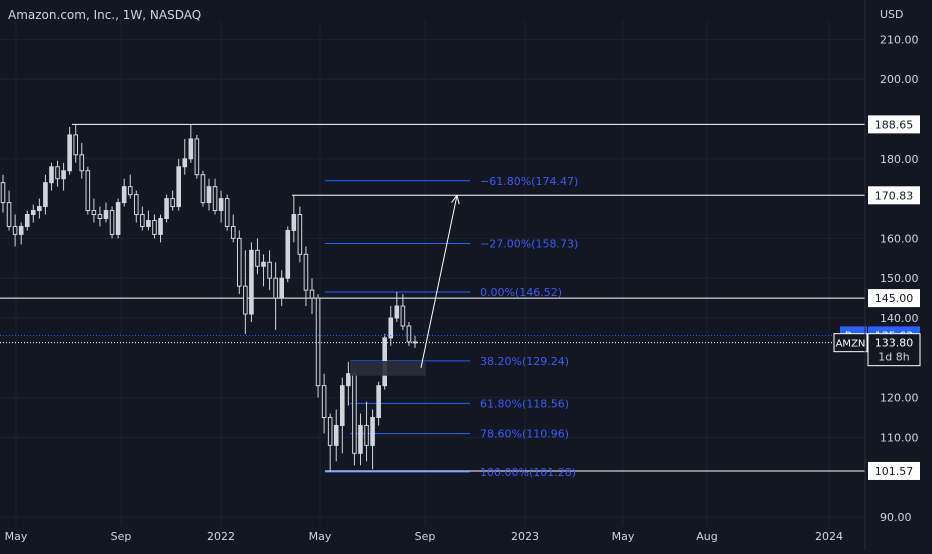 This screenshot has width=932, height=554. What do you see at coordinates (899, 79) in the screenshot?
I see `y-tick-label: 200.00` at bounding box center [899, 79].